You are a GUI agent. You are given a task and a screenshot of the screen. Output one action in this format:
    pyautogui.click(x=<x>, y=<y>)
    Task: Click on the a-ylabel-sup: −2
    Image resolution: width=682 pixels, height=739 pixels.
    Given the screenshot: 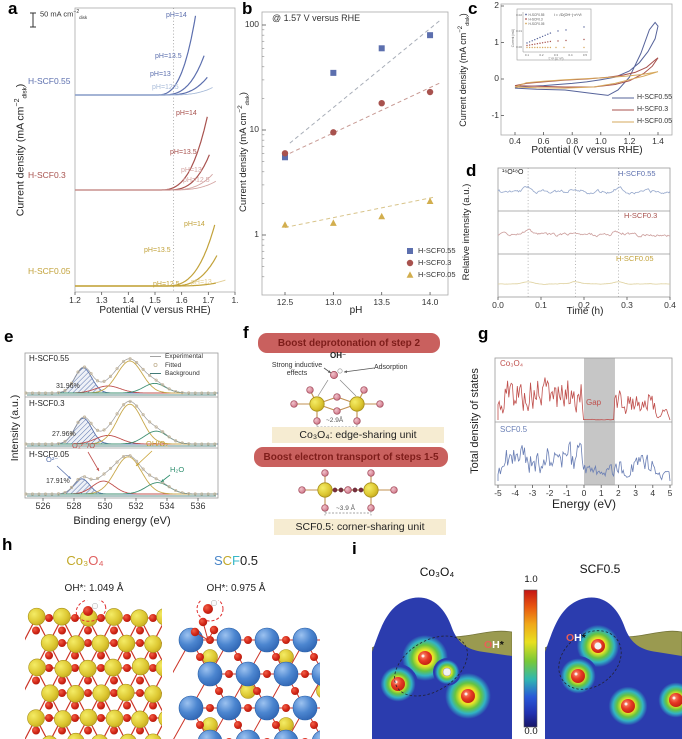 What is the action you would take?
    pyautogui.click(x=17, y=102)
    